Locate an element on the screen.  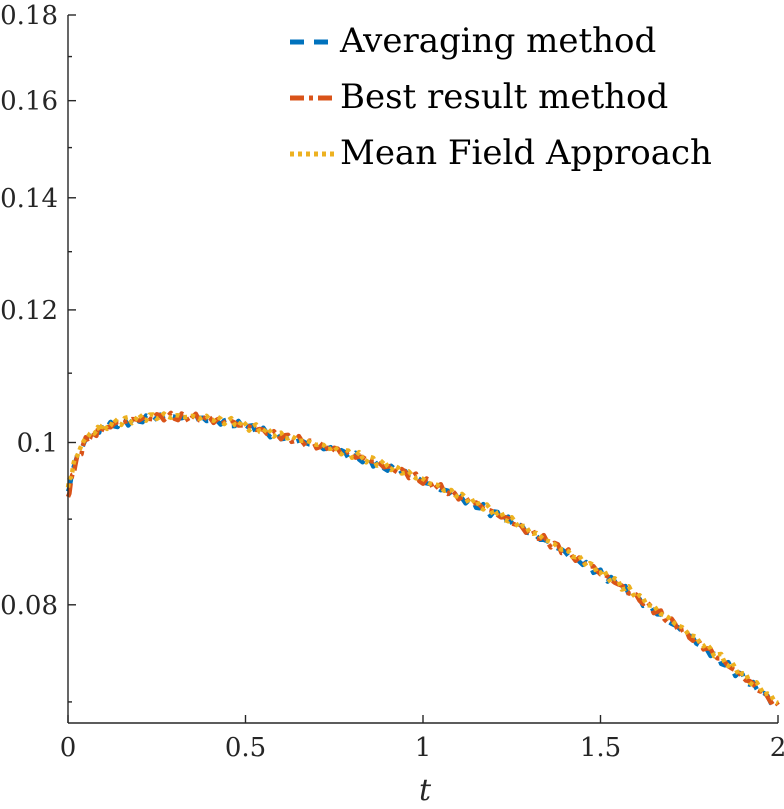
x-tick-label: 1 is located at coordinates (423, 748).